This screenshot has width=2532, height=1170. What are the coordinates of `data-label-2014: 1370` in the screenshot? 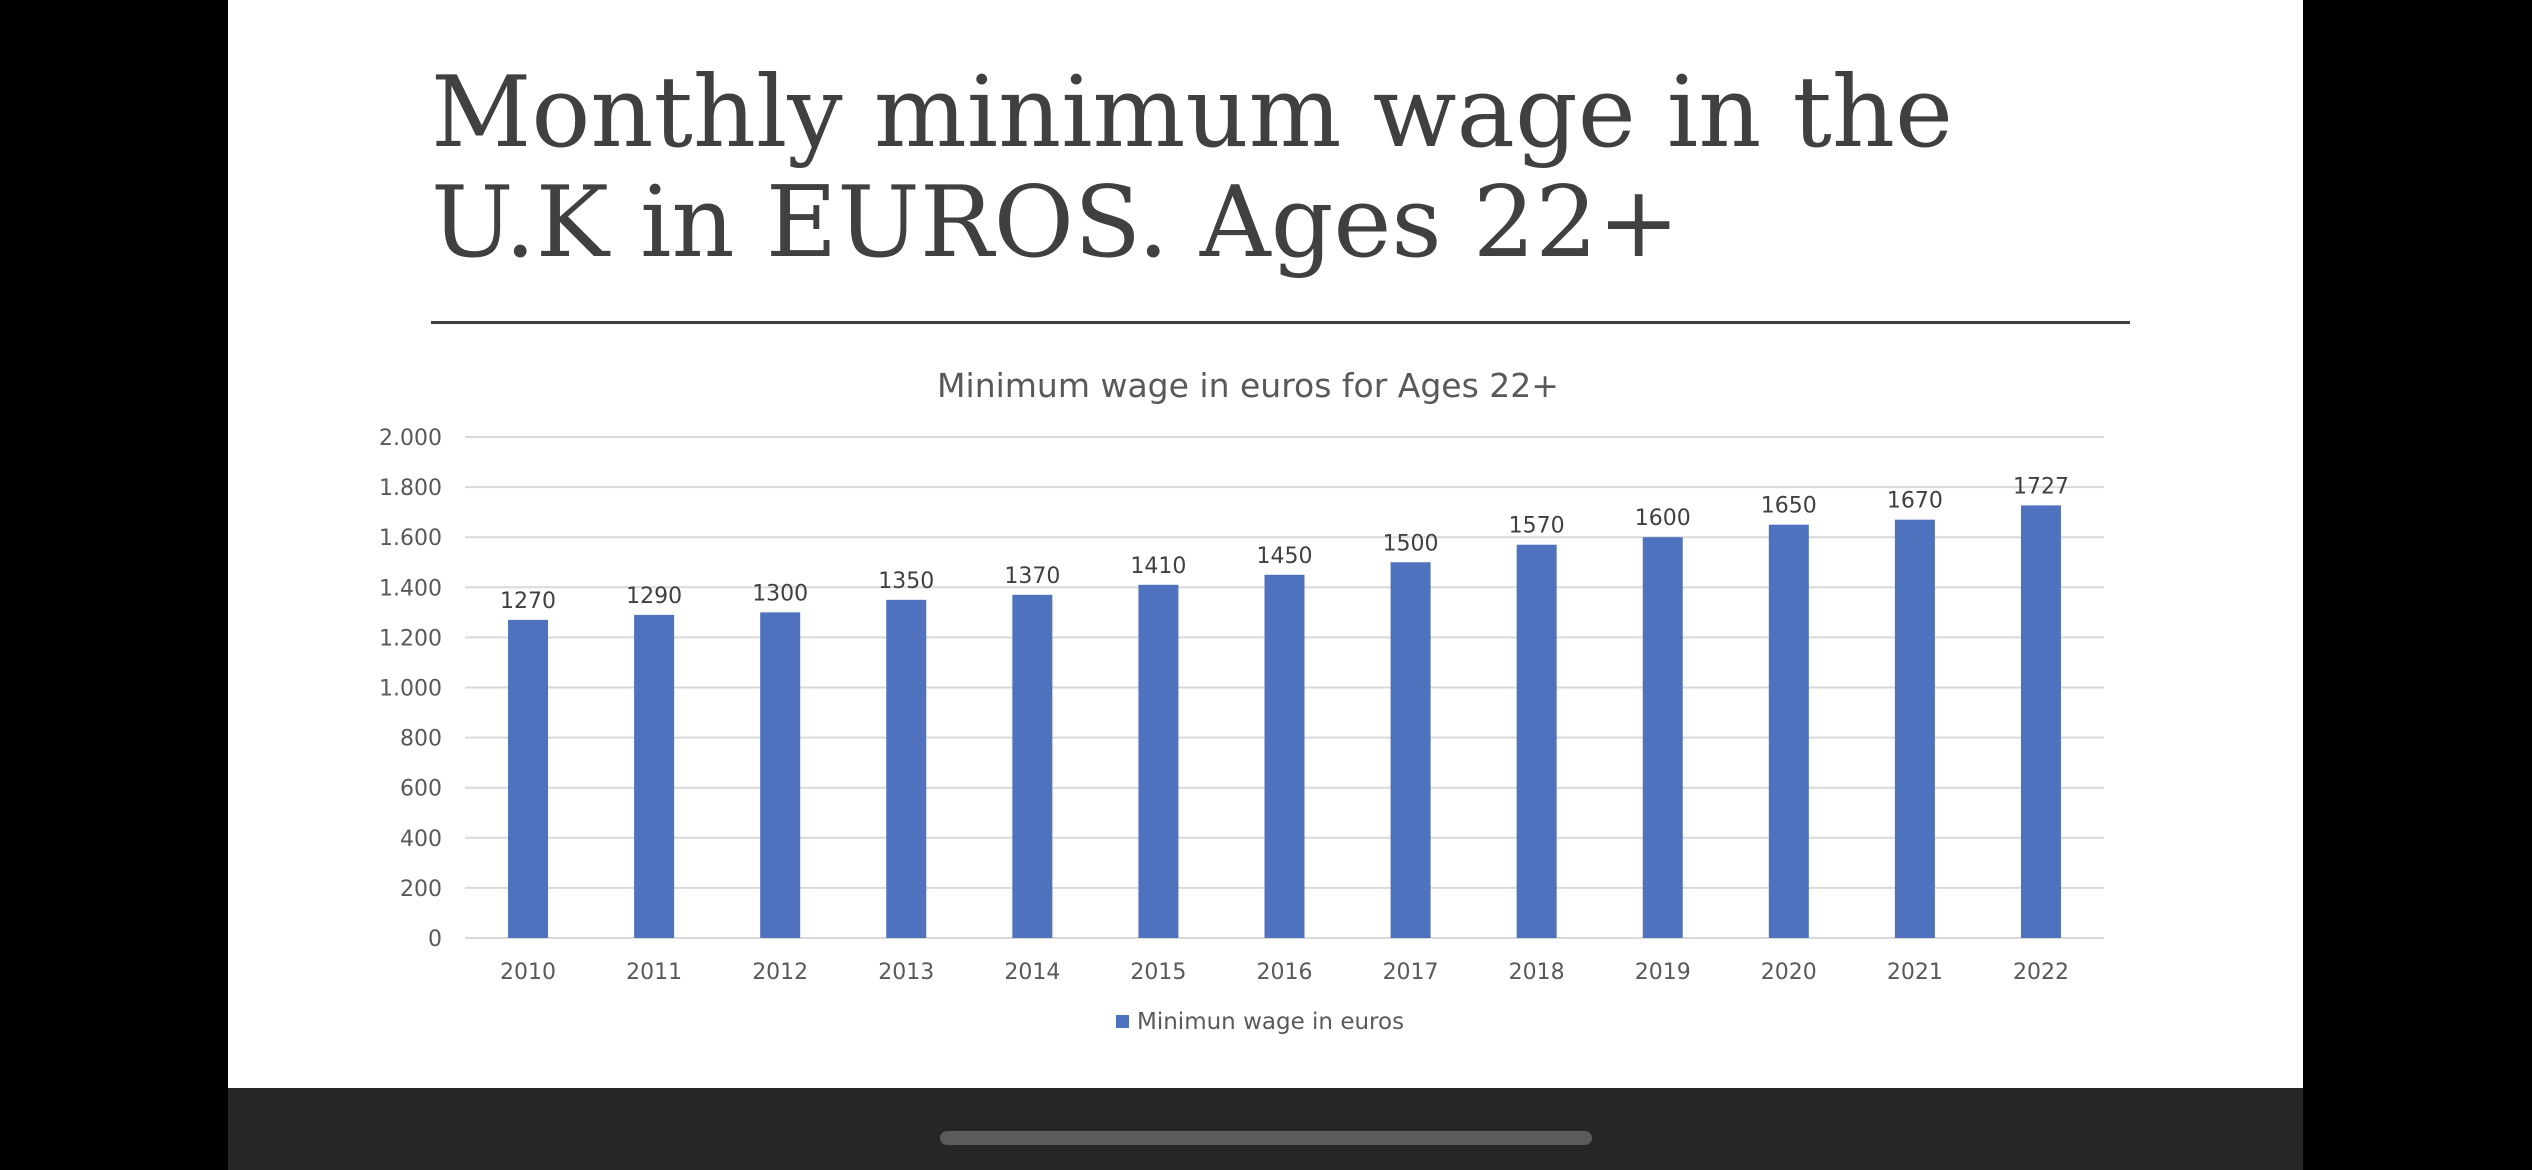 It's located at (1032, 576).